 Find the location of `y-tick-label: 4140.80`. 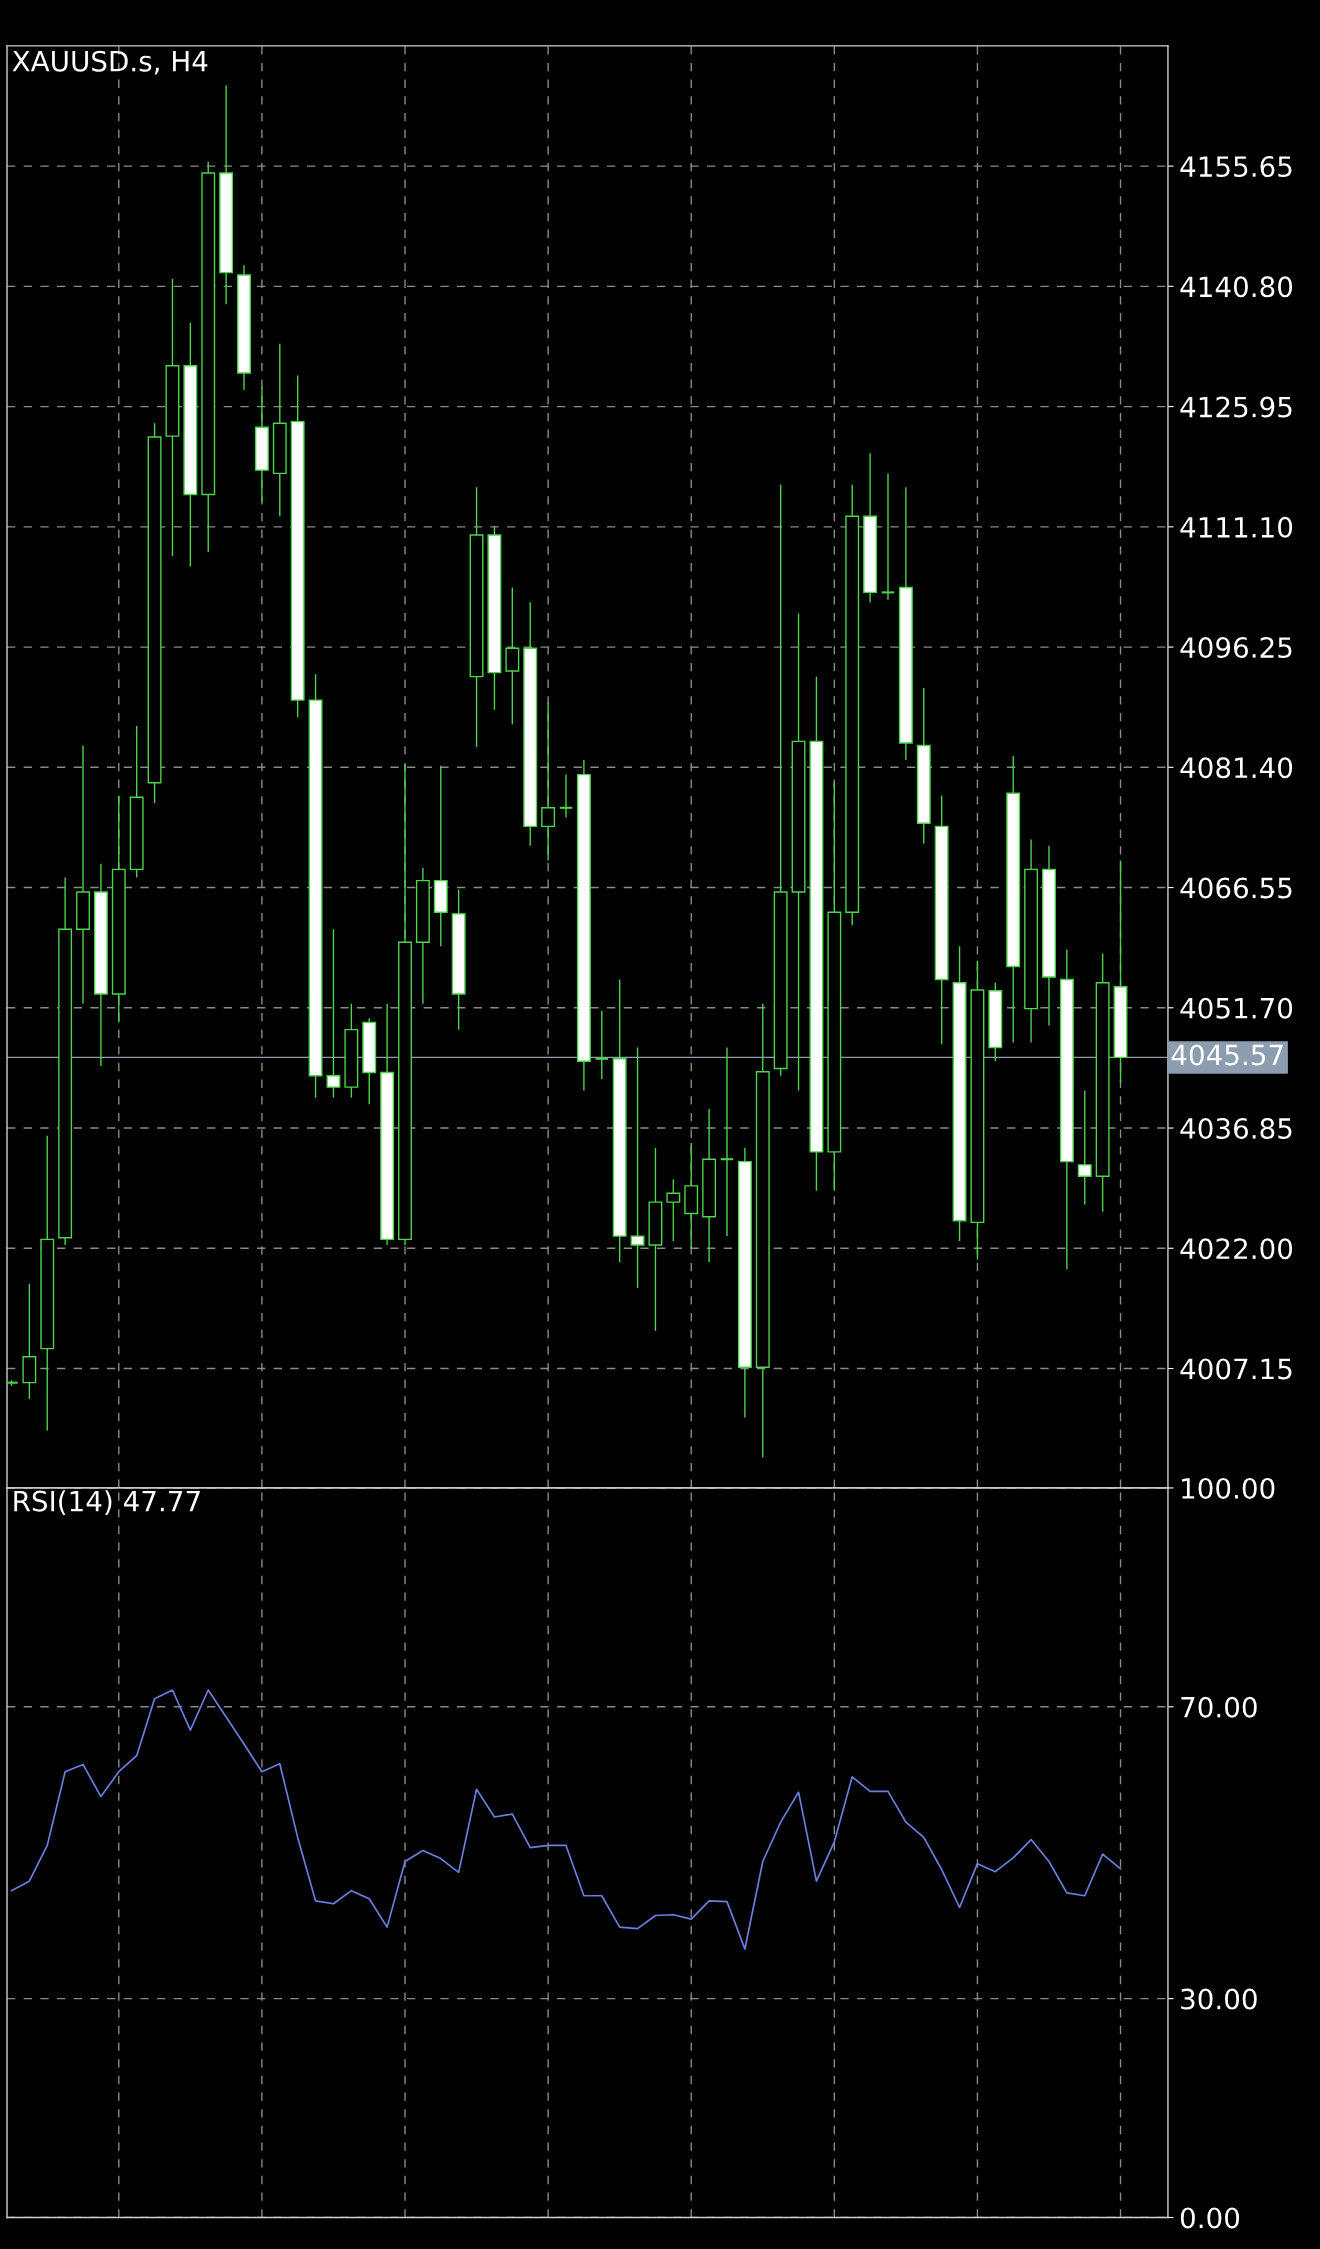

y-tick-label: 4140.80 is located at coordinates (1236, 287).